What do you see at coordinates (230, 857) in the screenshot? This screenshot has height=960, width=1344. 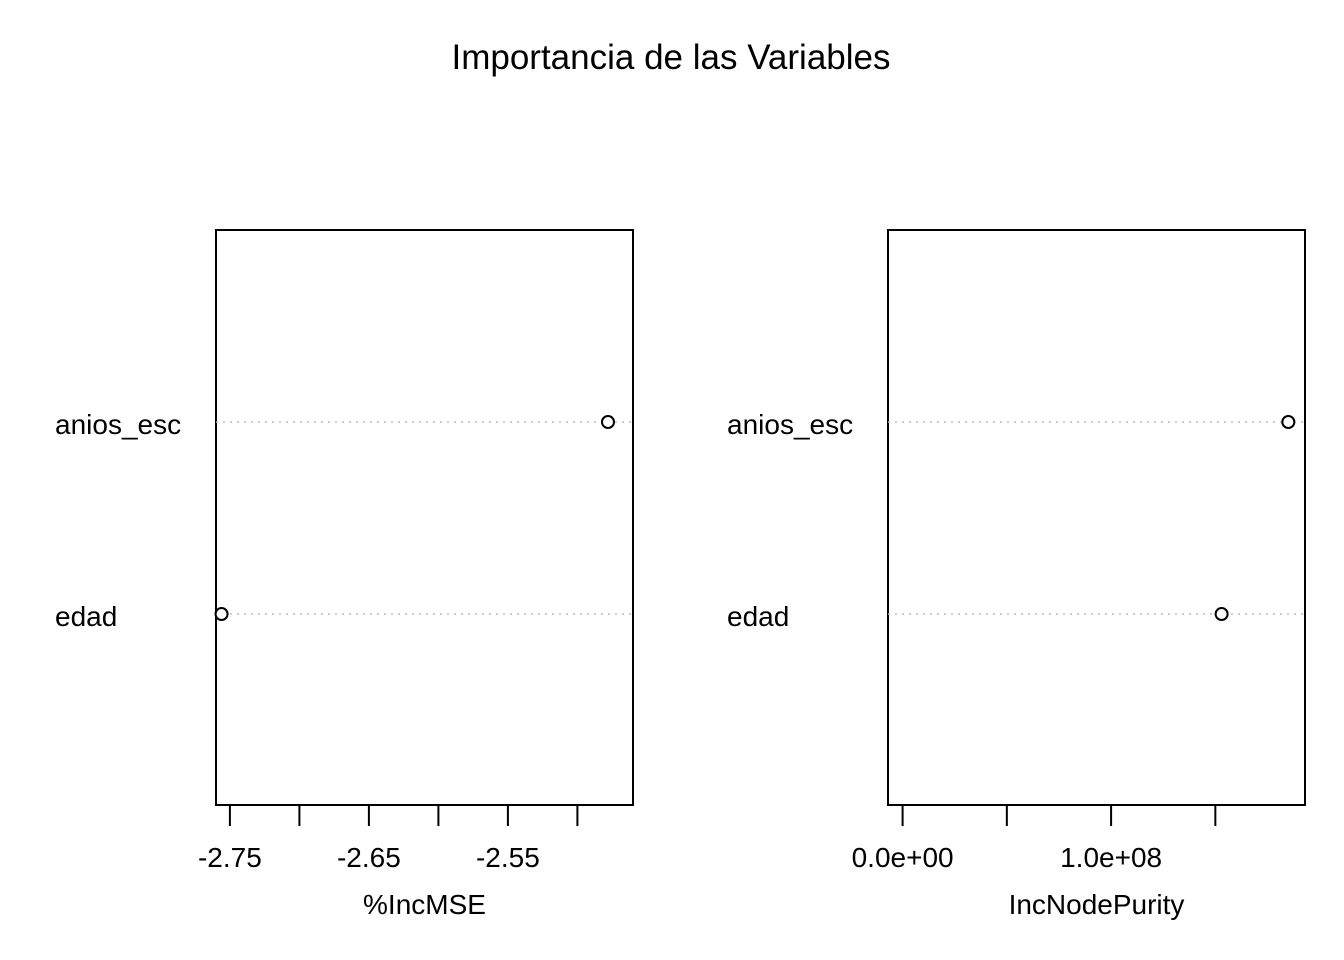 I see `x-tick-label: -2.75` at bounding box center [230, 857].